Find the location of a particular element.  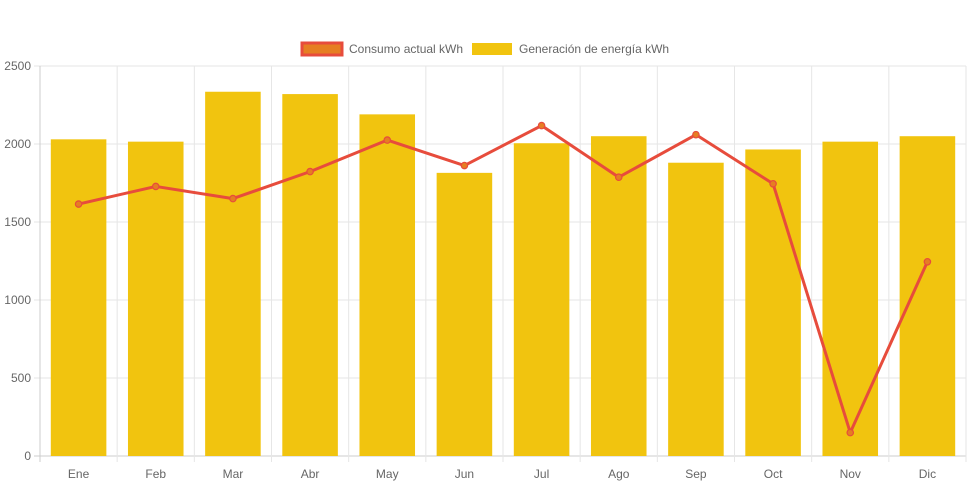

y-tick-label: 500 is located at coordinates (21, 378).